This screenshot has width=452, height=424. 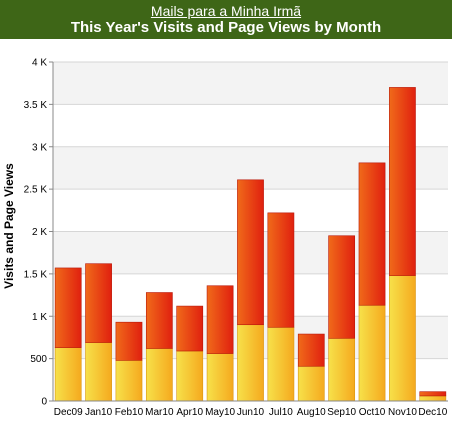 I want to click on x-tick-label: Sep10, so click(x=341, y=412).